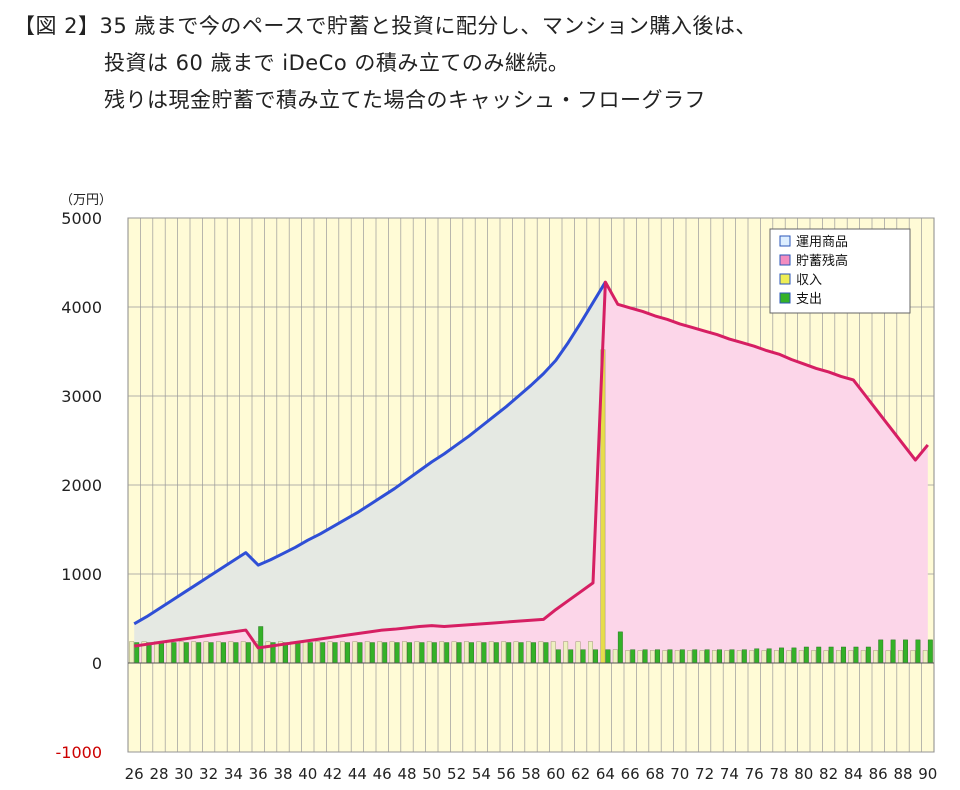  Describe the element at coordinates (853, 774) in the screenshot. I see `x-tick-label: 84` at that location.